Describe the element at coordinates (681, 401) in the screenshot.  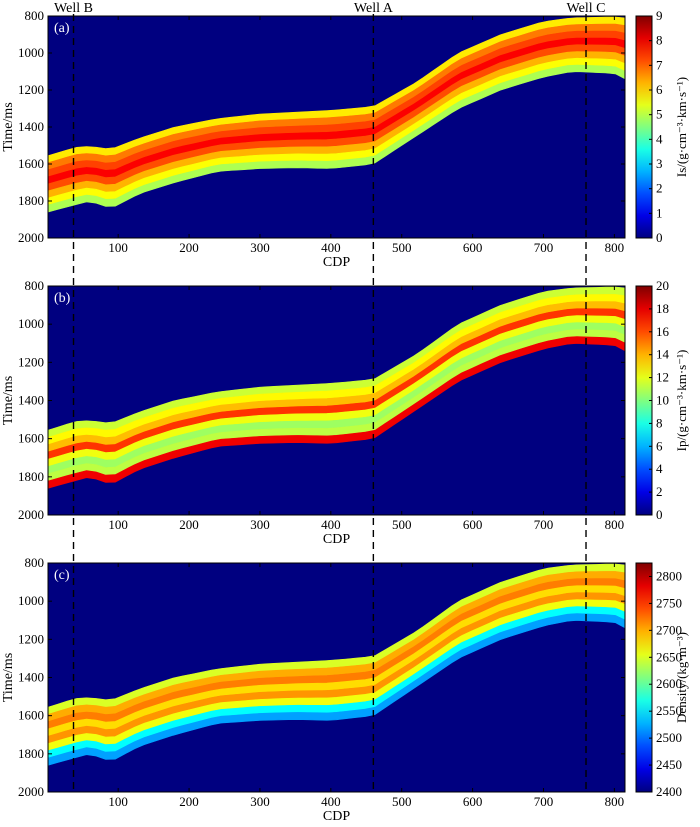
I see `colorbar-label: Ip/(g·cm⁻³·km·s⁻¹)` at that location.